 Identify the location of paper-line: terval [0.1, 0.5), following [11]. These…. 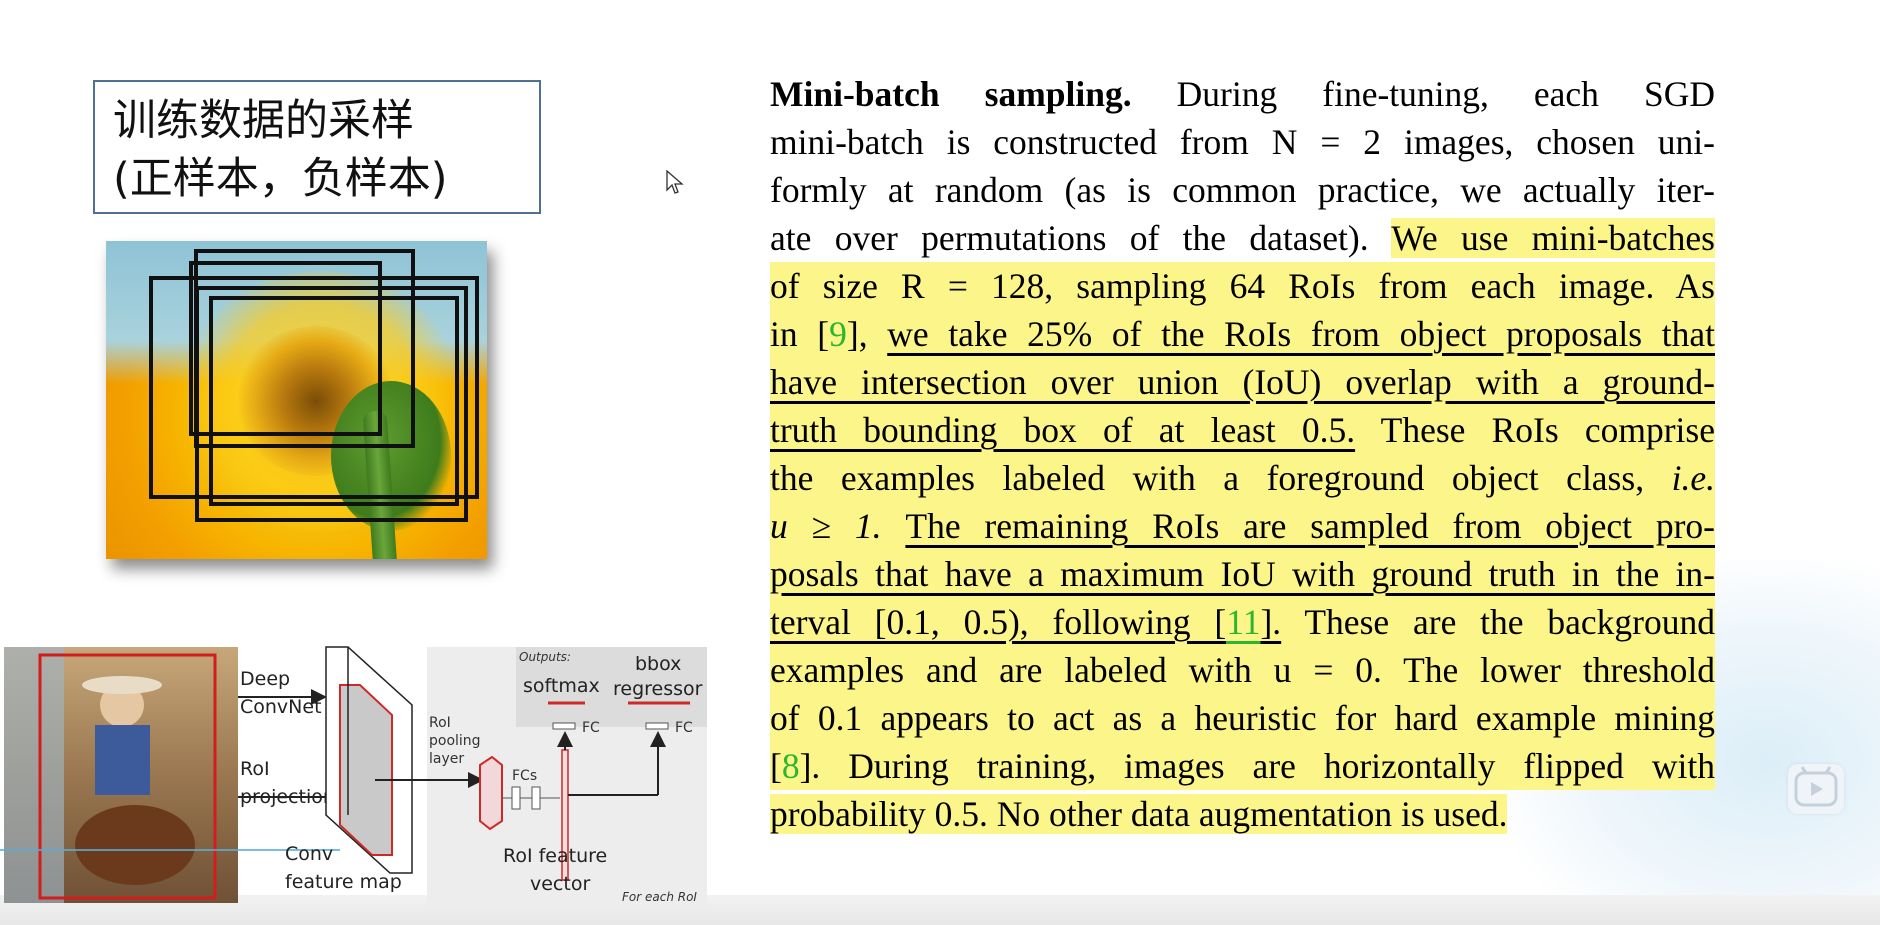
(1242, 622).